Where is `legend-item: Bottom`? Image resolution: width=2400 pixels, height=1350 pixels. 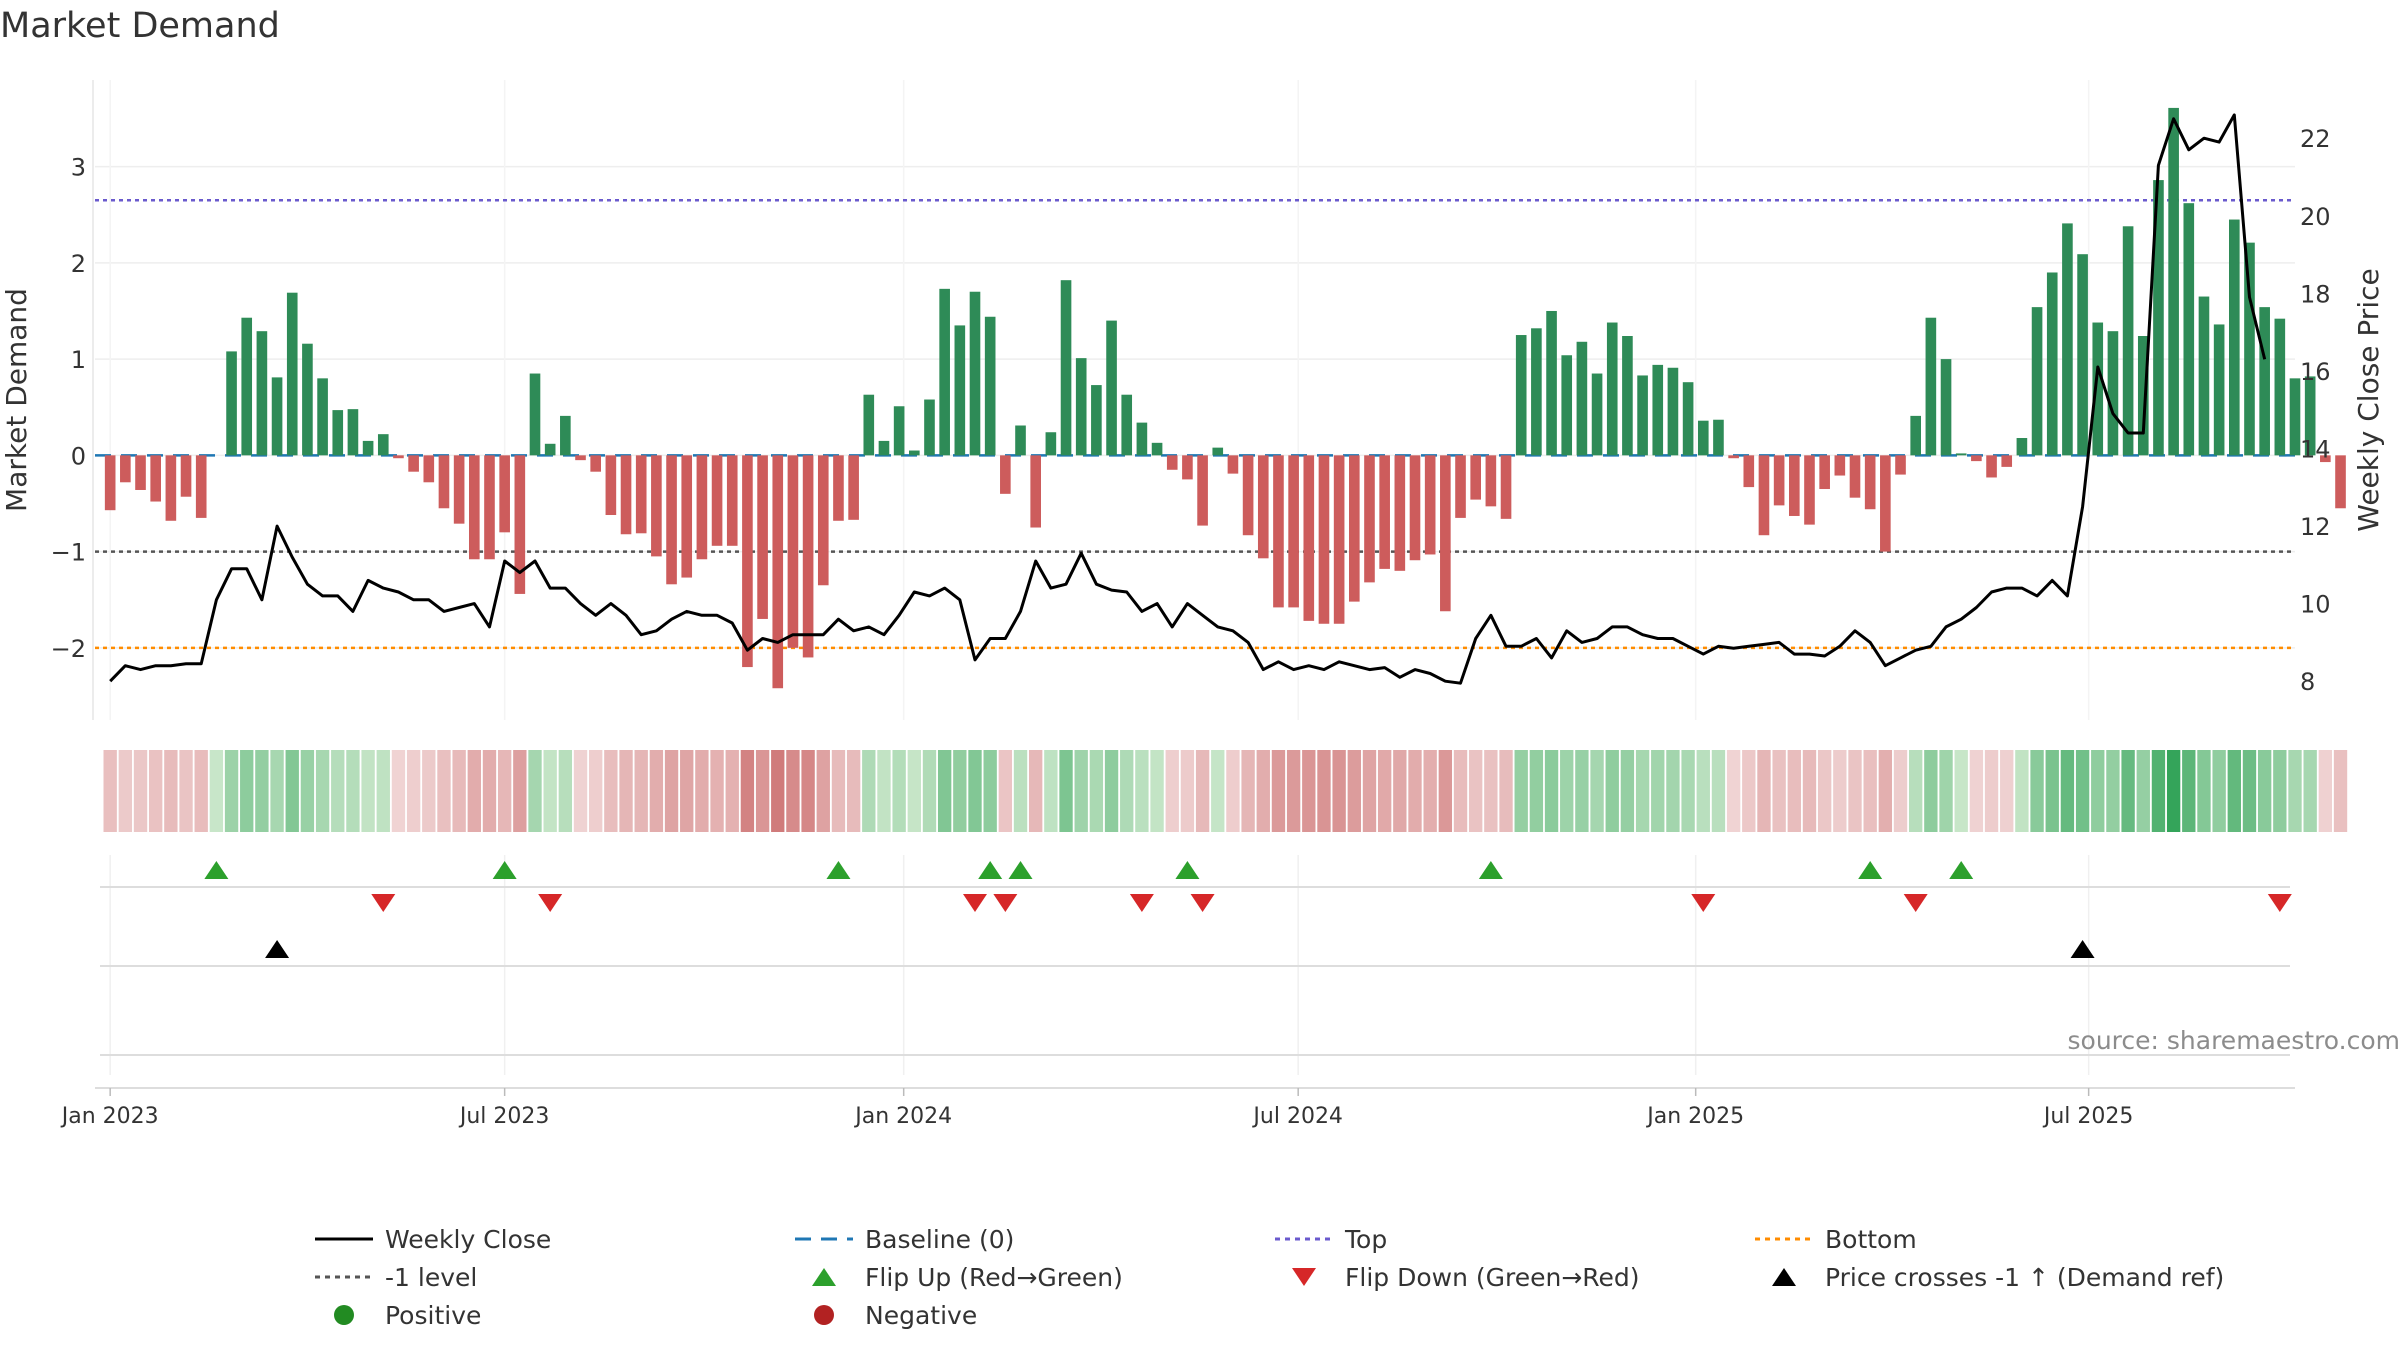 legend-item: Bottom is located at coordinates (1836, 1239).